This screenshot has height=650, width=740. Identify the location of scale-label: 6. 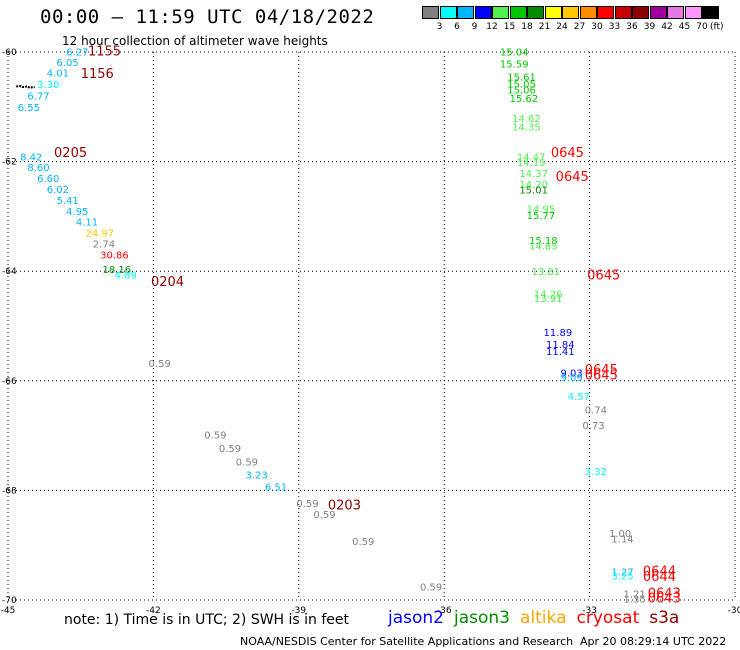
(457, 27).